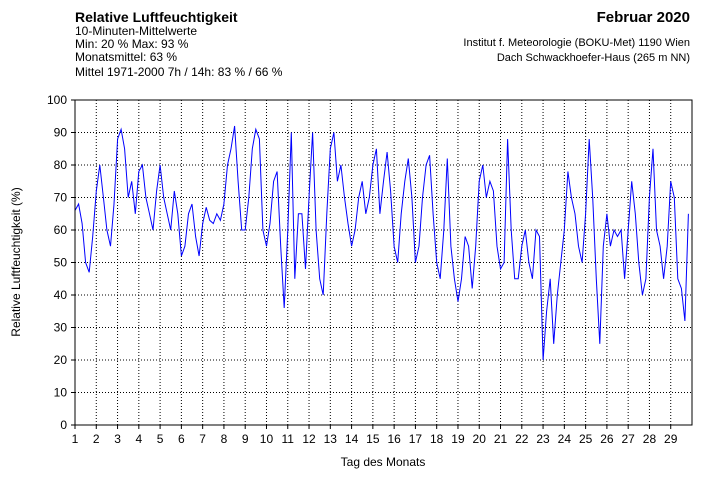  I want to click on x-tick-label: 10, so click(267, 439).